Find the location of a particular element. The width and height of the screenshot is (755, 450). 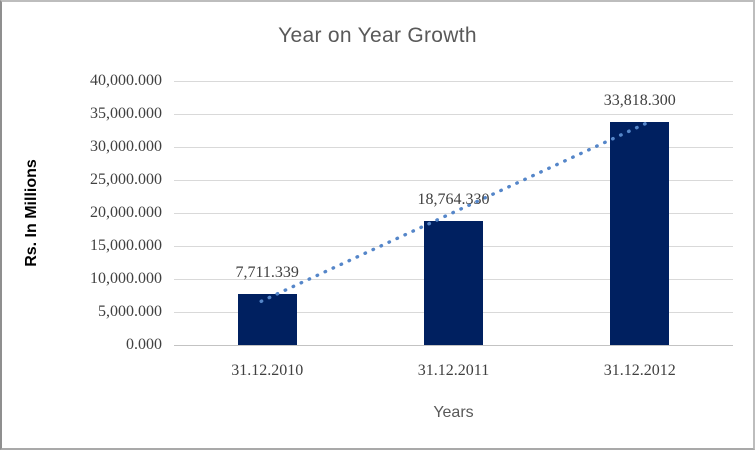

y-tick-label: 5,000.000 is located at coordinates (130, 311).